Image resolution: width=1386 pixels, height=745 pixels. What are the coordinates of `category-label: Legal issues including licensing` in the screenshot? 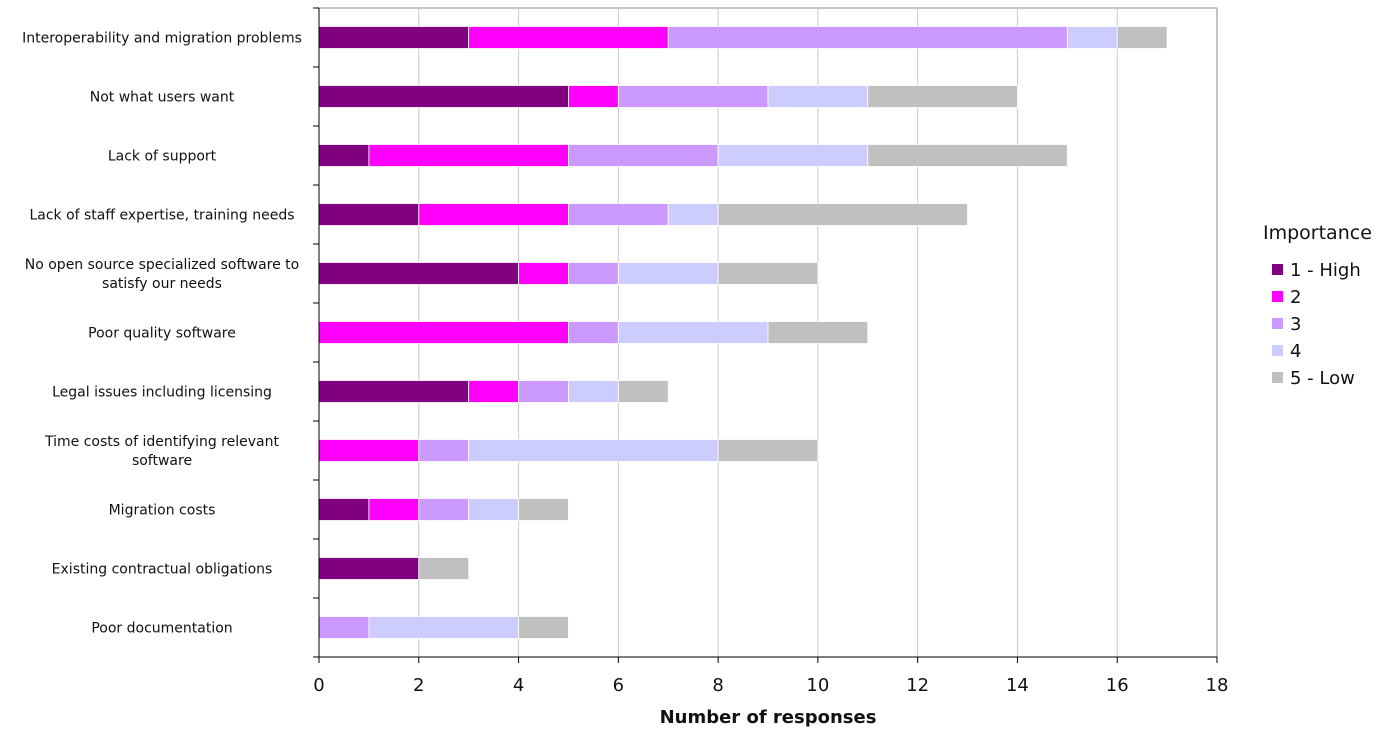 It's located at (162, 393).